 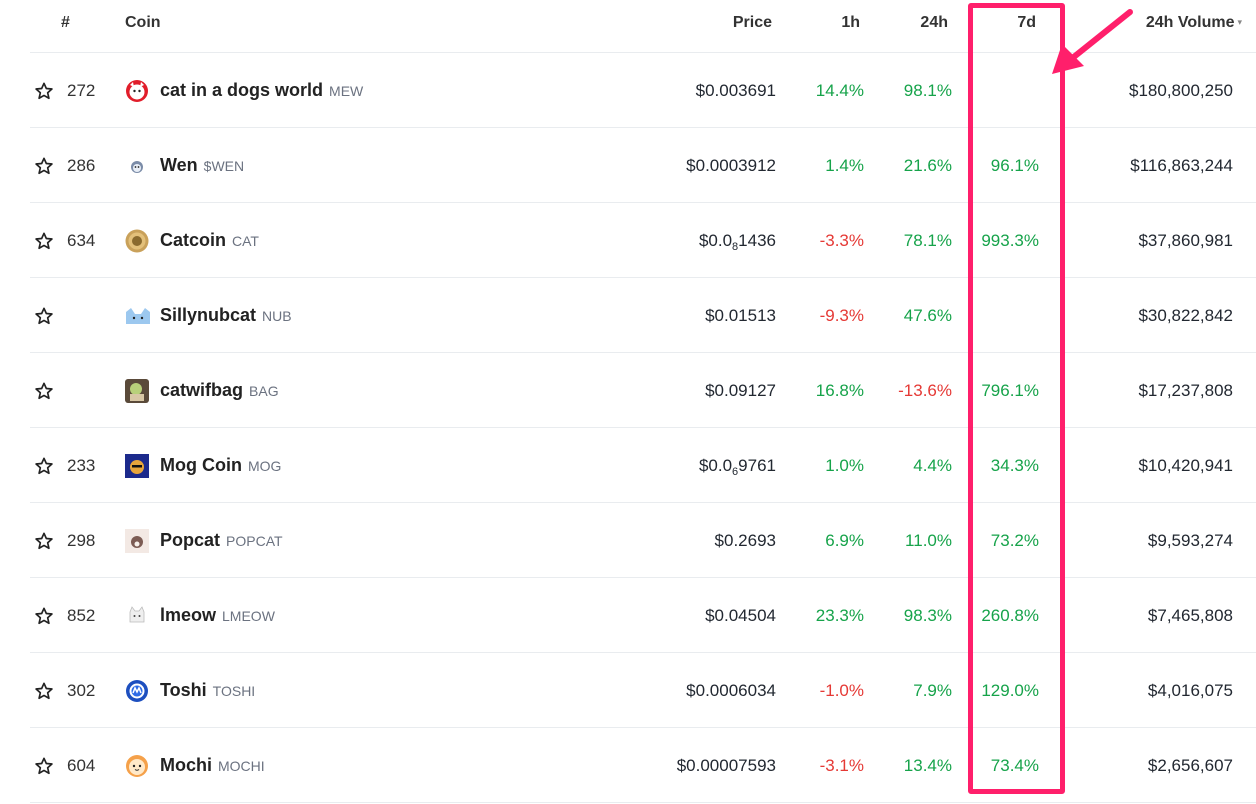 I want to click on rank: 286, so click(x=81, y=165).